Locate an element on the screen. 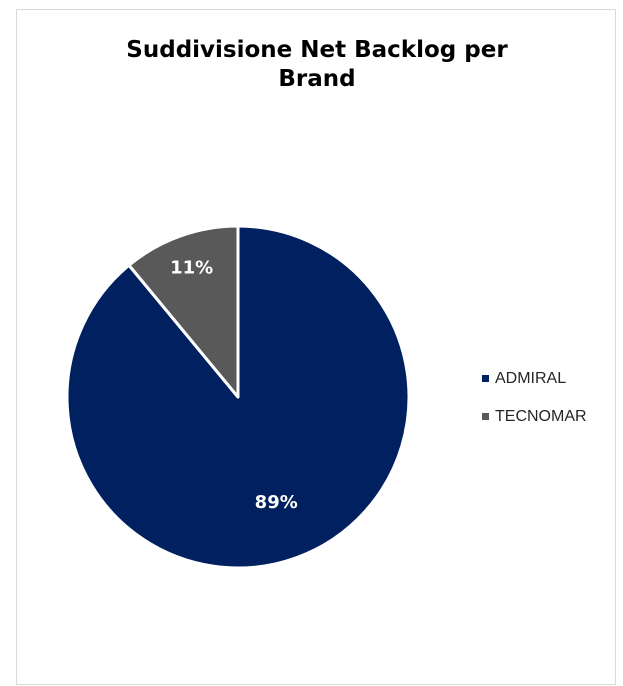 The height and width of the screenshot is (686, 623). legend-label-admiral: ADMIRAL is located at coordinates (530, 378).